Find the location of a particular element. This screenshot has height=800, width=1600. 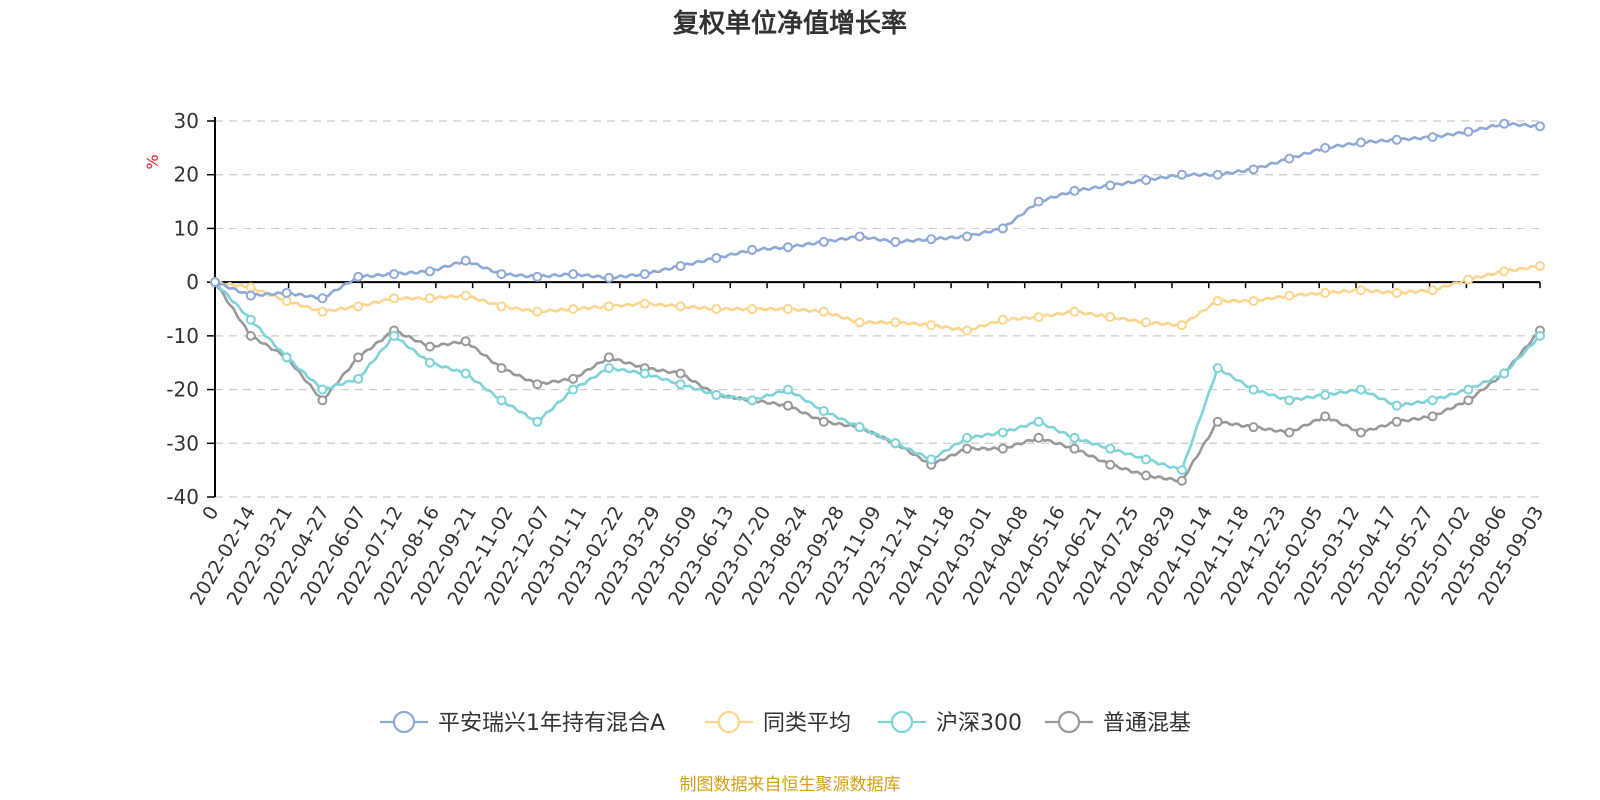

y-tick-label: 0 is located at coordinates (192, 282).